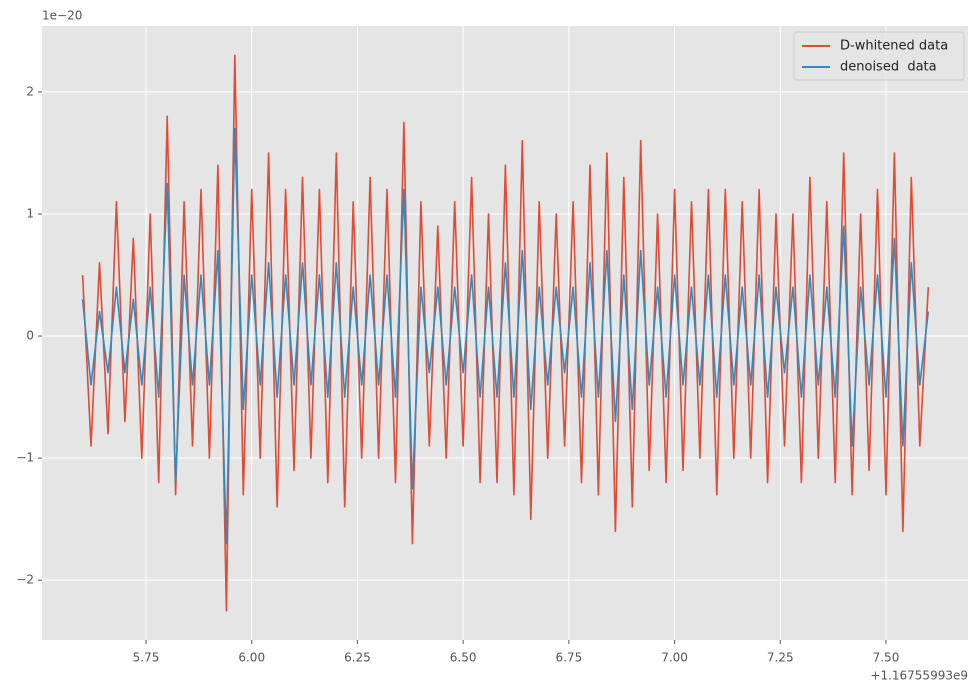  I want to click on legend-label: D-whitened data, so click(894, 46).